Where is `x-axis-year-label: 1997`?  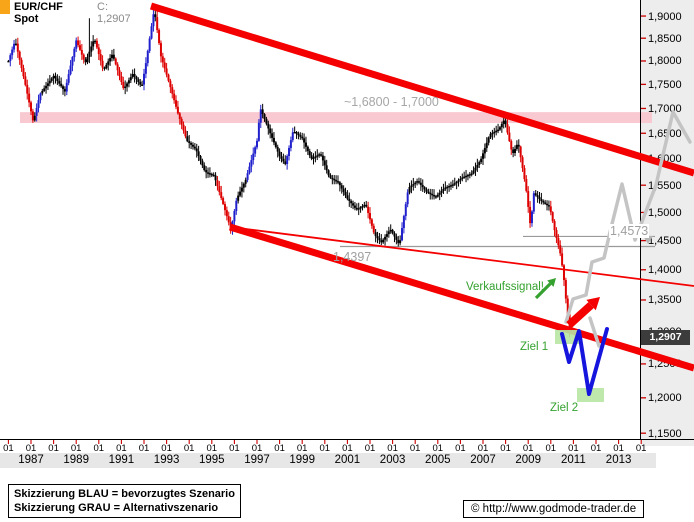
x-axis-year-label: 1997 is located at coordinates (257, 460).